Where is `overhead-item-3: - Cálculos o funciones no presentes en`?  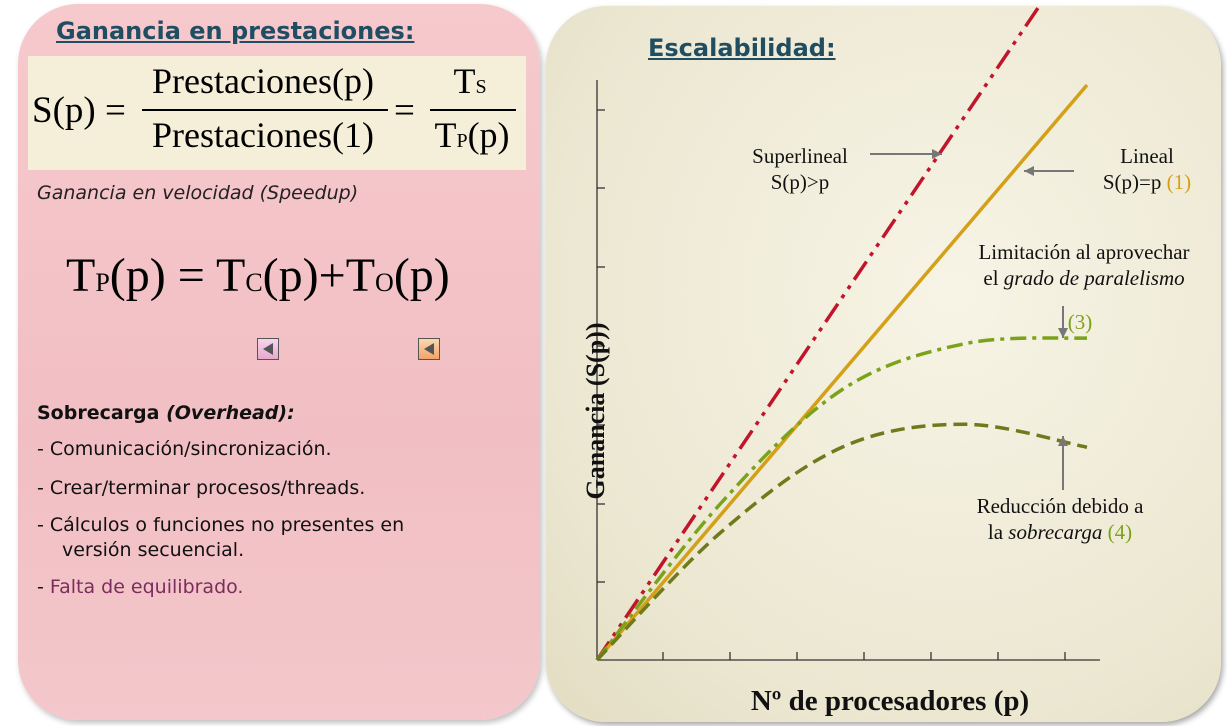 overhead-item-3: - Cálculos o funciones no presentes en is located at coordinates (221, 525).